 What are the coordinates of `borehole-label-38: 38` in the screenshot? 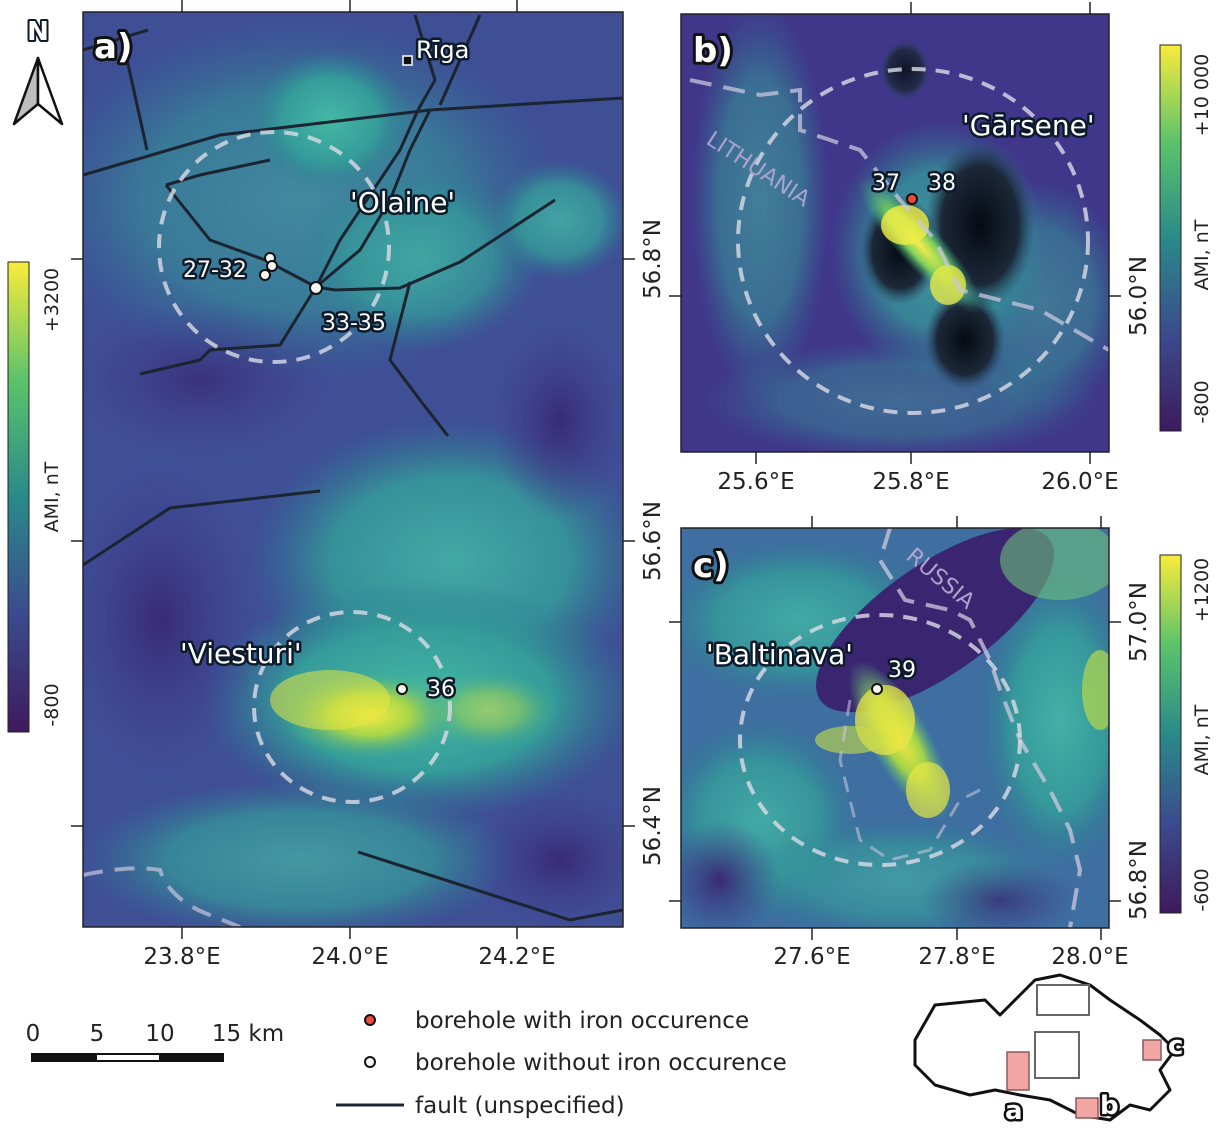 It's located at (942, 183).